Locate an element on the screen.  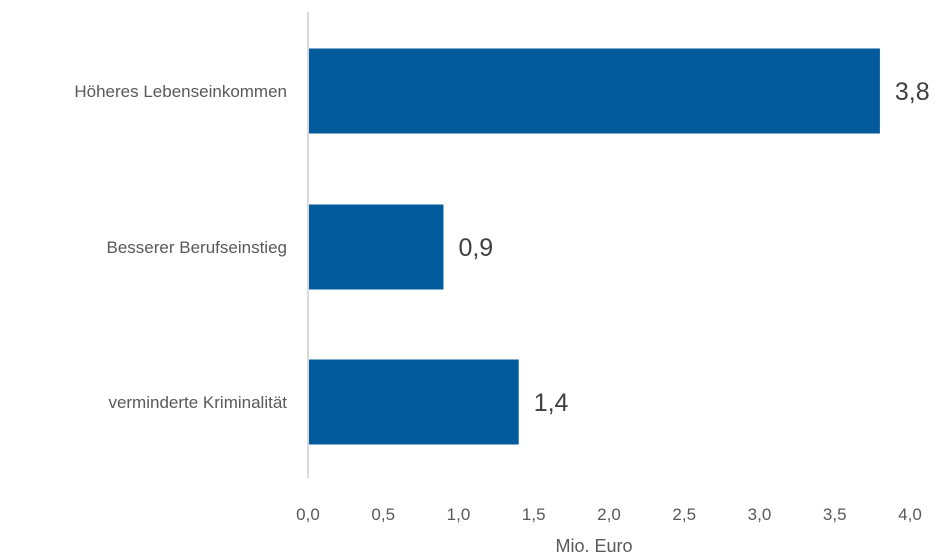
category-label-3: verminderte Kriminalität is located at coordinates (197, 402).